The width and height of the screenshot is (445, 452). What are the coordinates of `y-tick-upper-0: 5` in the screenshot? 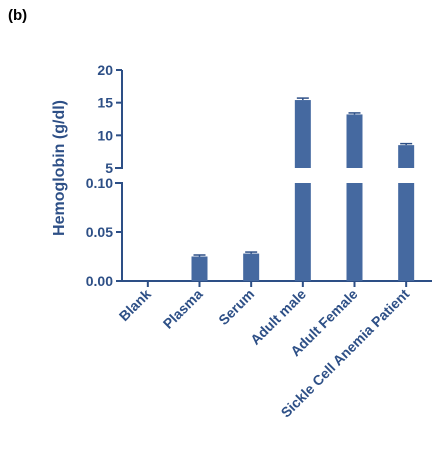 It's located at (109, 168).